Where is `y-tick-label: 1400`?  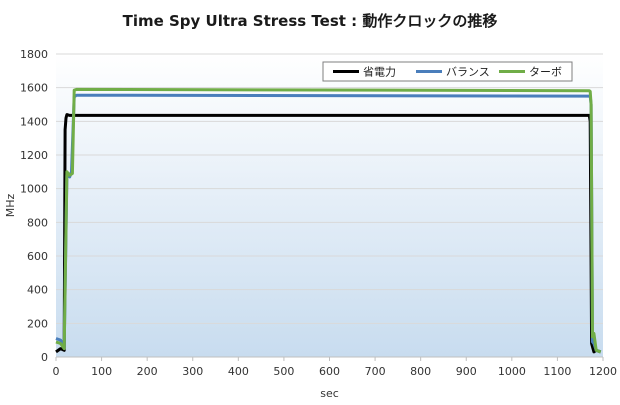
y-tick-label: 1400 is located at coordinates (34, 121).